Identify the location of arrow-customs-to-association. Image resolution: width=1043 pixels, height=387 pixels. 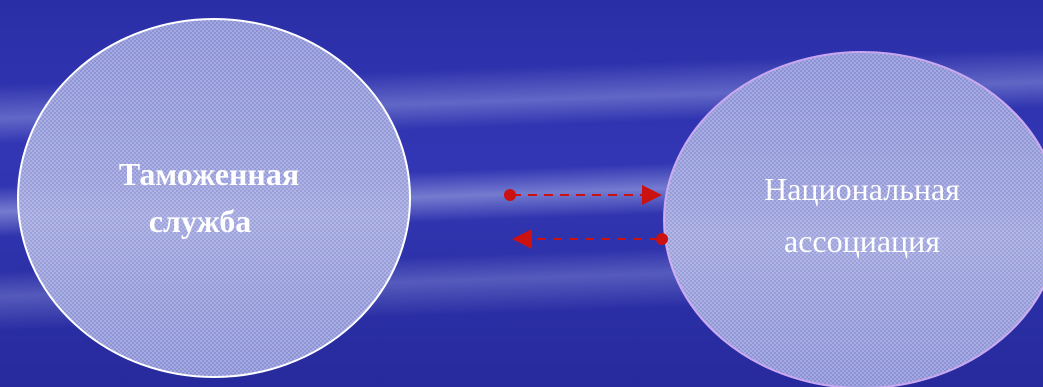
(583, 195).